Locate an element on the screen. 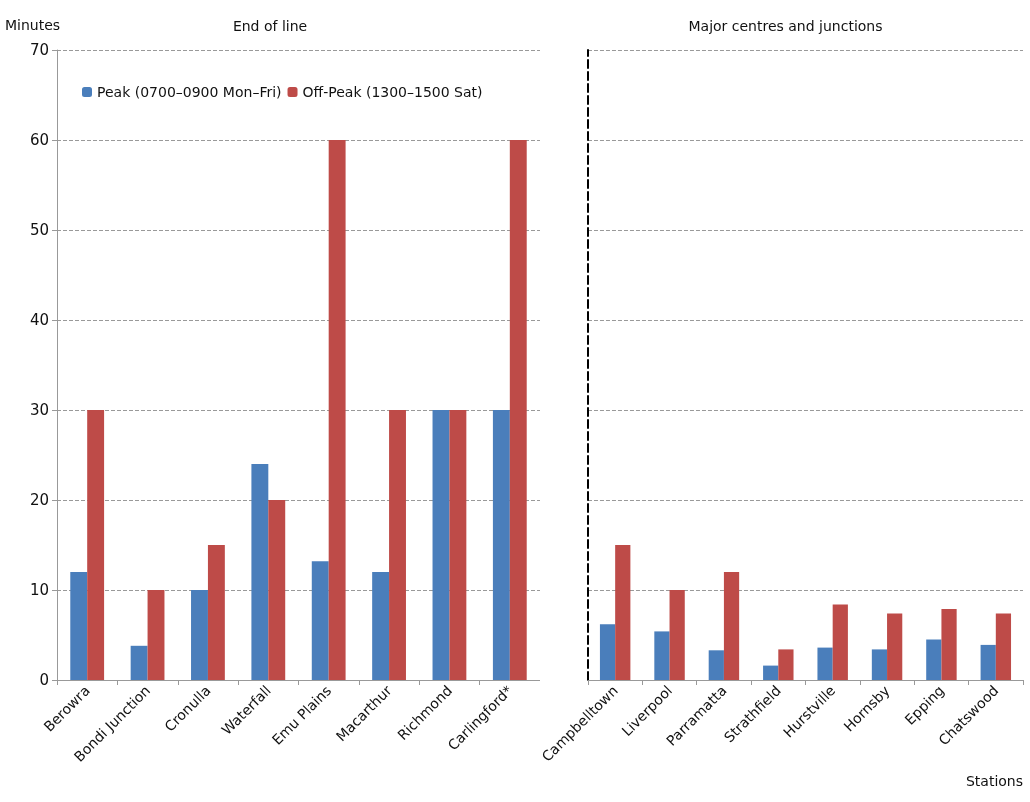 The width and height of the screenshot is (1030, 802). y-axis-title: Minutes is located at coordinates (33, 25).